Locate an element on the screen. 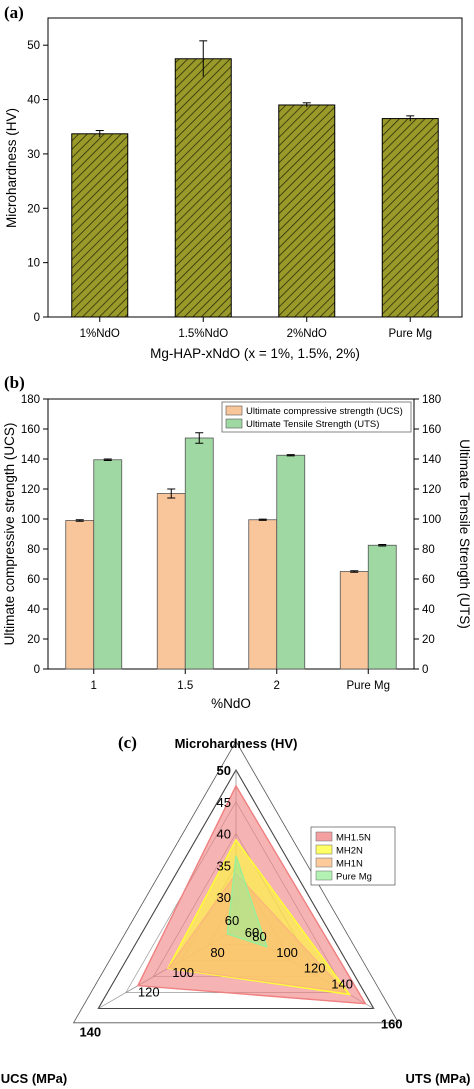 The height and width of the screenshot is (1089, 474). panel-a-ylabel: Microhardness (HV) is located at coordinates (11, 168).